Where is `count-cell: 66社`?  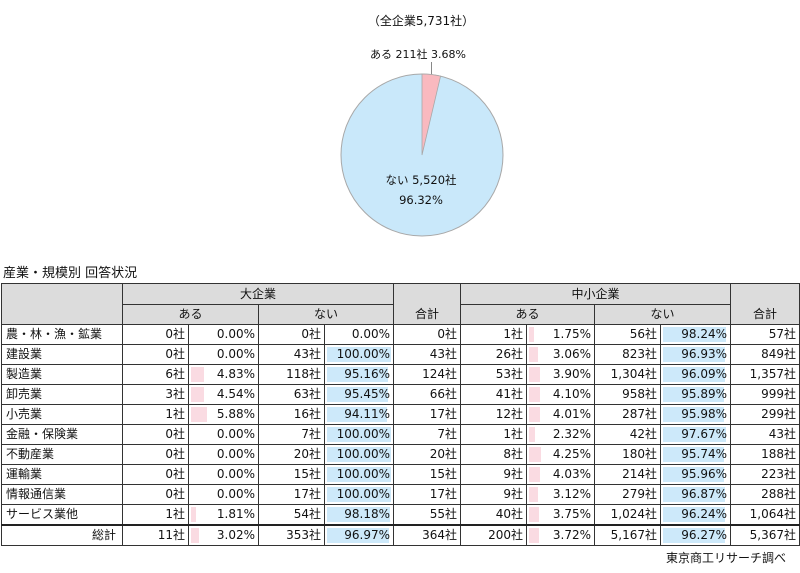 count-cell: 66社 is located at coordinates (427, 394).